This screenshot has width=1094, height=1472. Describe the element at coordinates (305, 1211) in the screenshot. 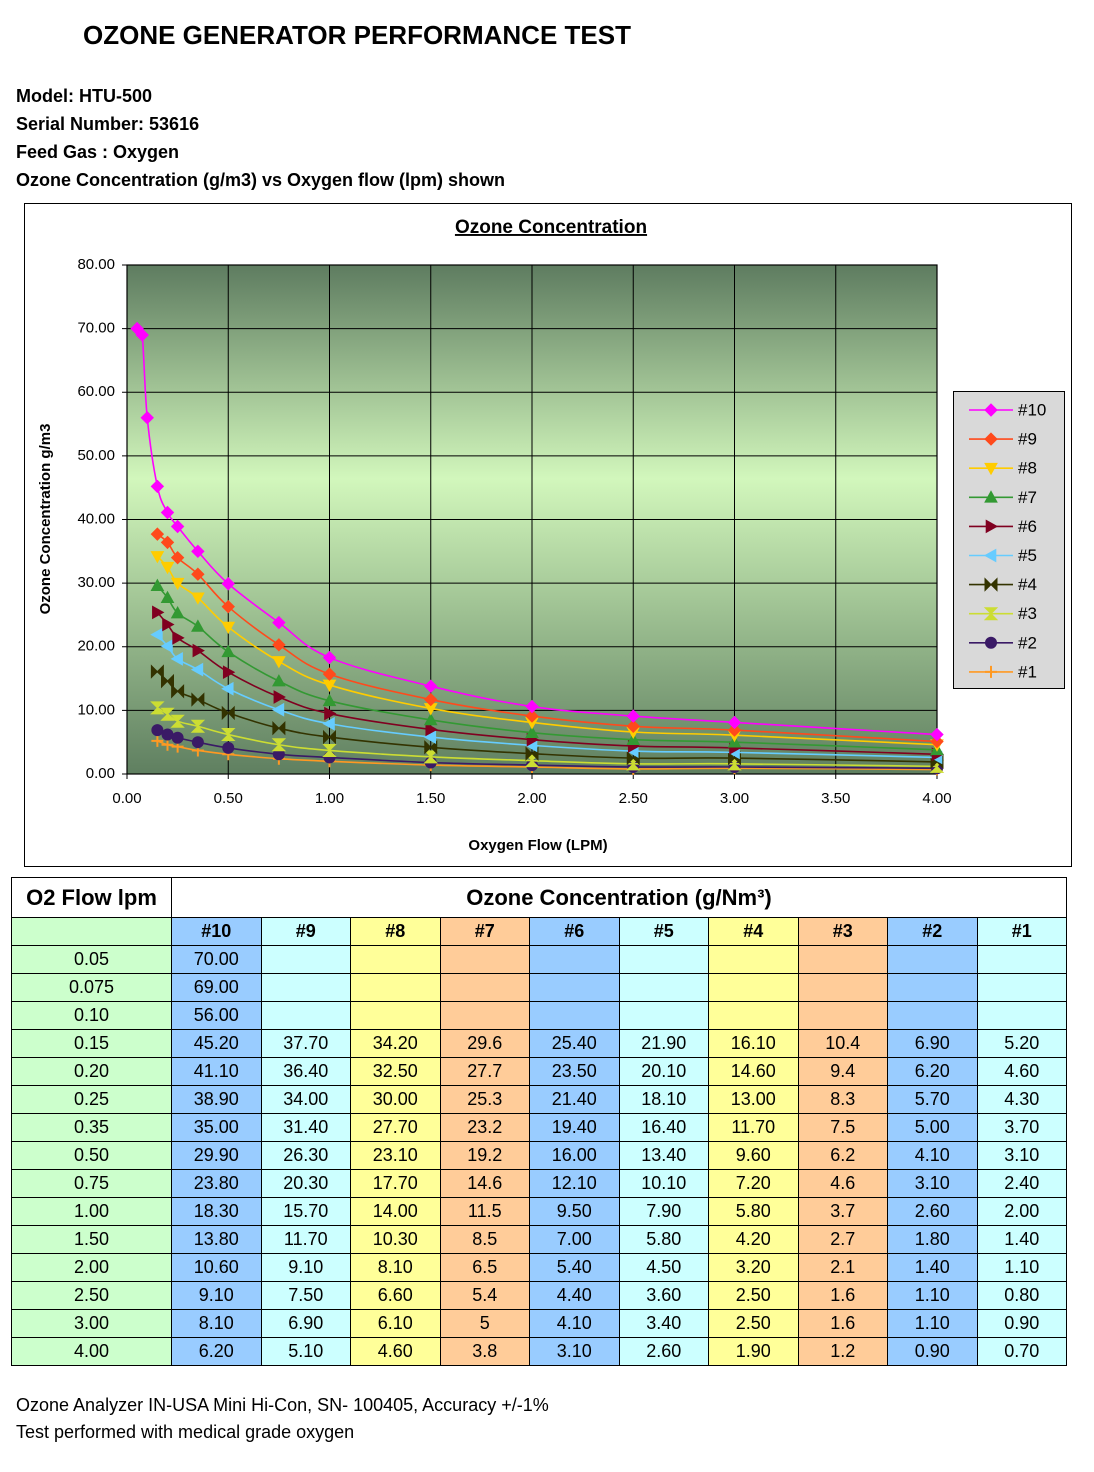

I see `value-cell: 15.70` at that location.